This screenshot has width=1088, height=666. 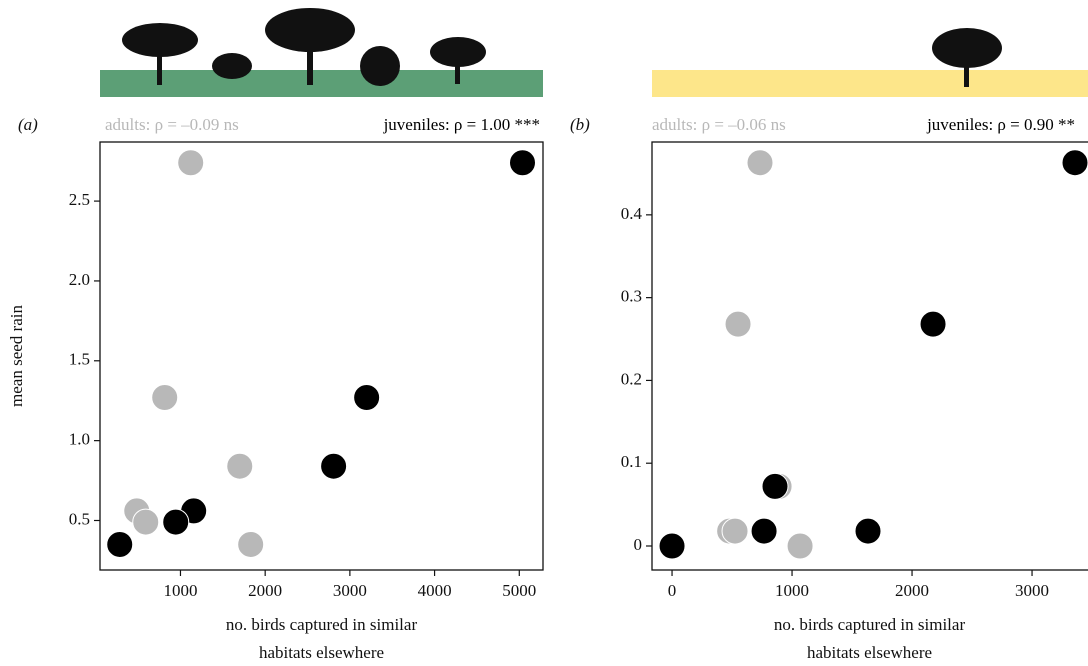 I want to click on y-tick-label: 0.2, so click(x=631, y=378).